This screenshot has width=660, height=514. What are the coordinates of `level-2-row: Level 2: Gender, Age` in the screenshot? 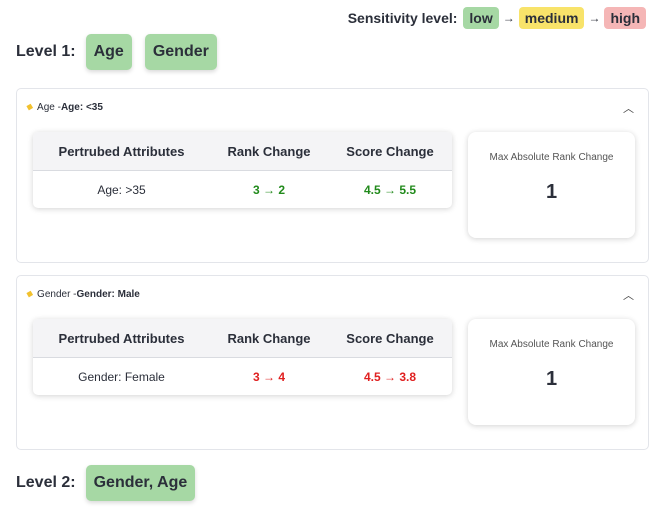 It's located at (112, 483).